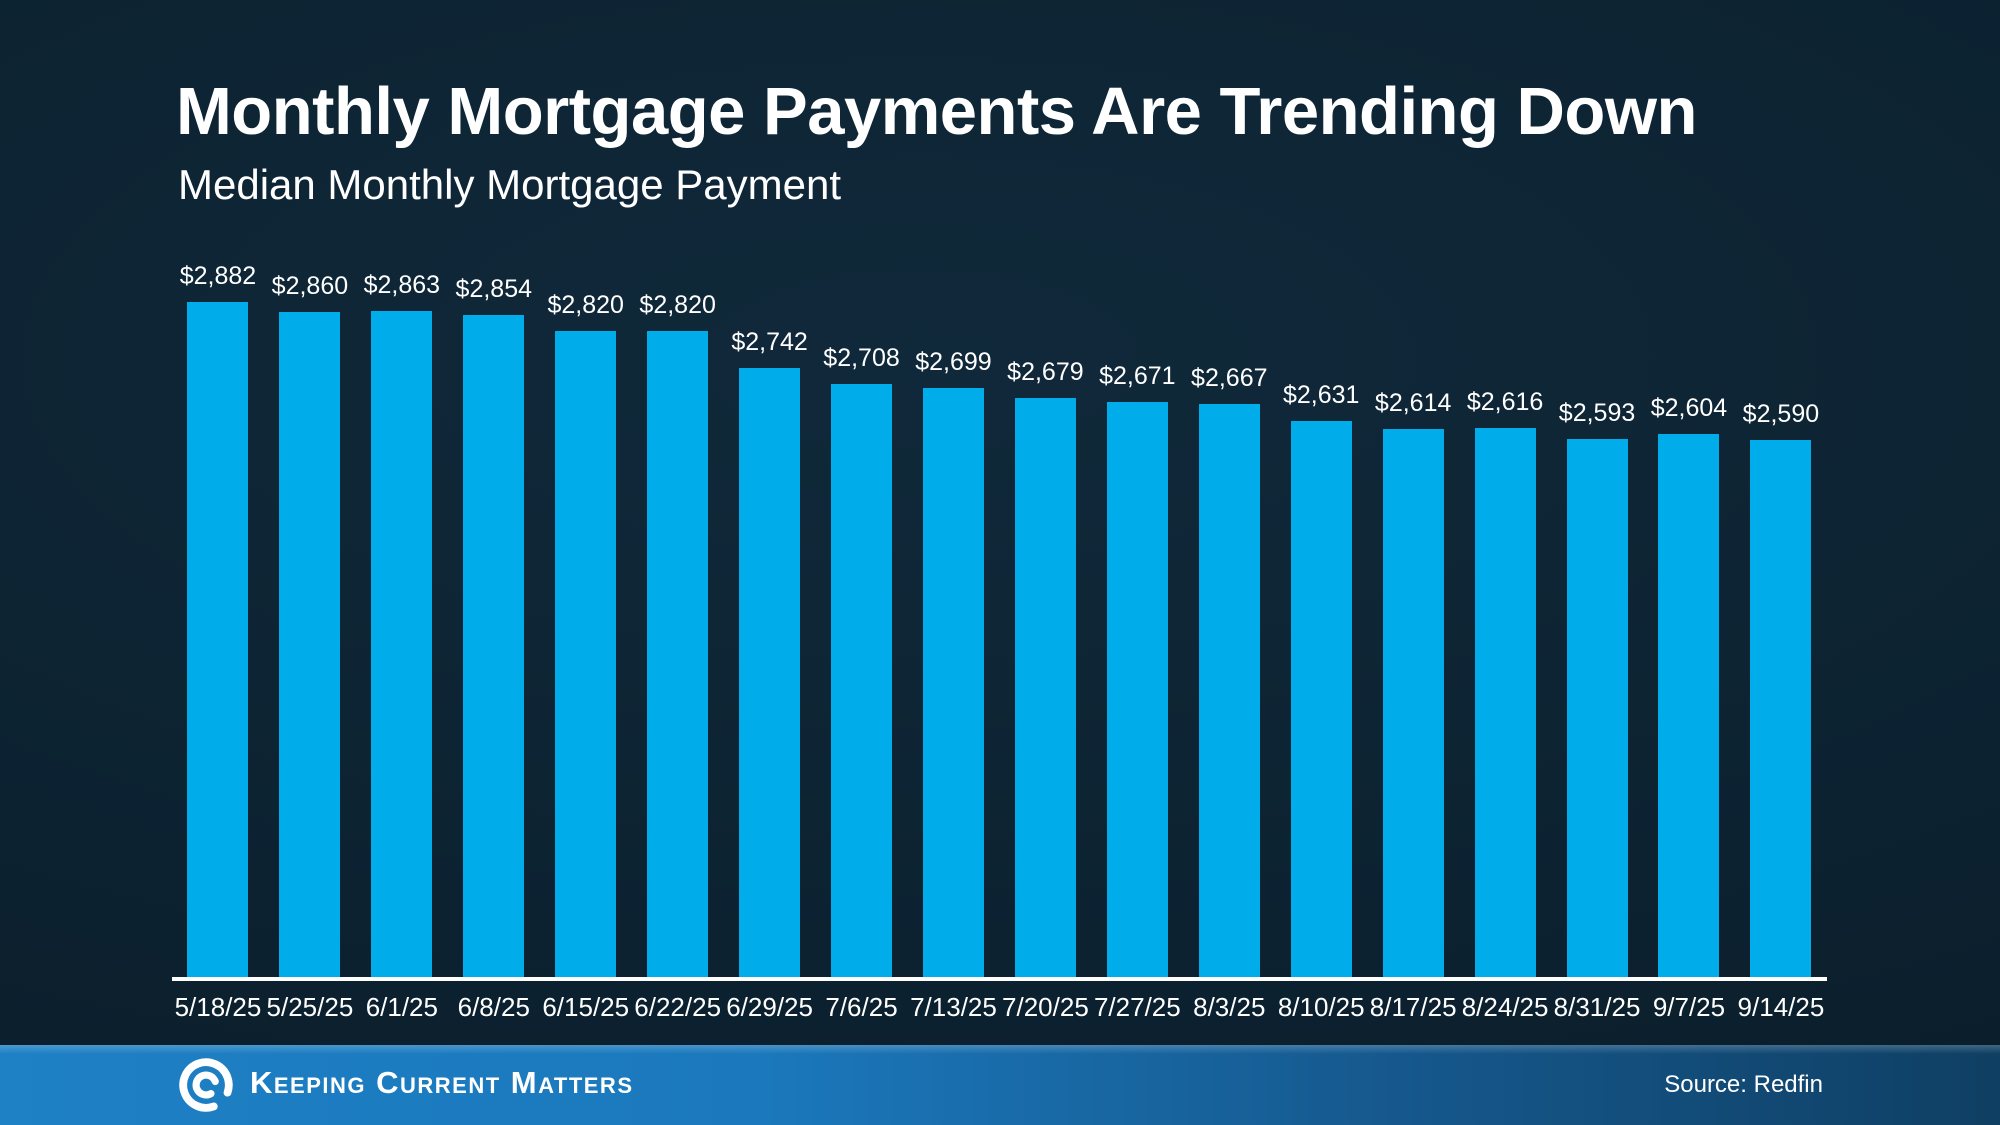 Image resolution: width=2000 pixels, height=1125 pixels. I want to click on x-axis-tick-label: 6/22/25, so click(678, 1007).